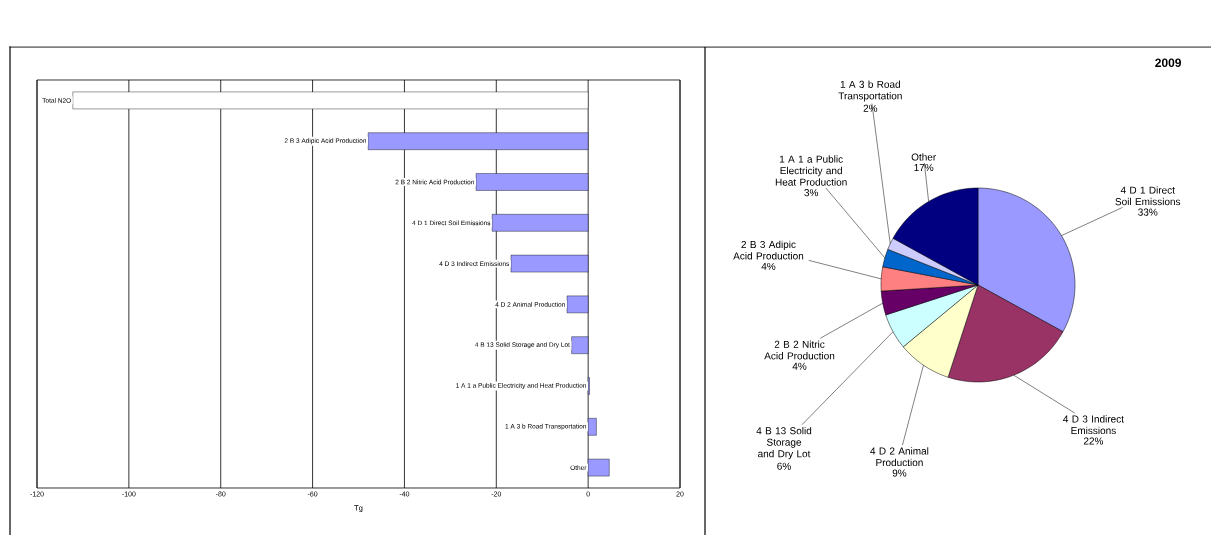 This screenshot has height=535, width=1211. What do you see at coordinates (924, 157) in the screenshot?
I see `slice-label: Other` at bounding box center [924, 157].